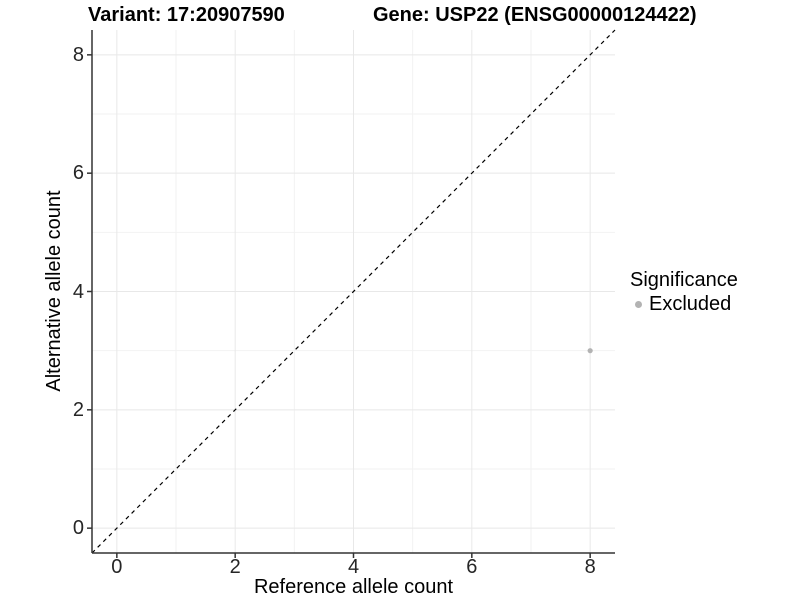 The image size is (800, 600). What do you see at coordinates (78, 409) in the screenshot?
I see `y-tick-label: 2` at bounding box center [78, 409].